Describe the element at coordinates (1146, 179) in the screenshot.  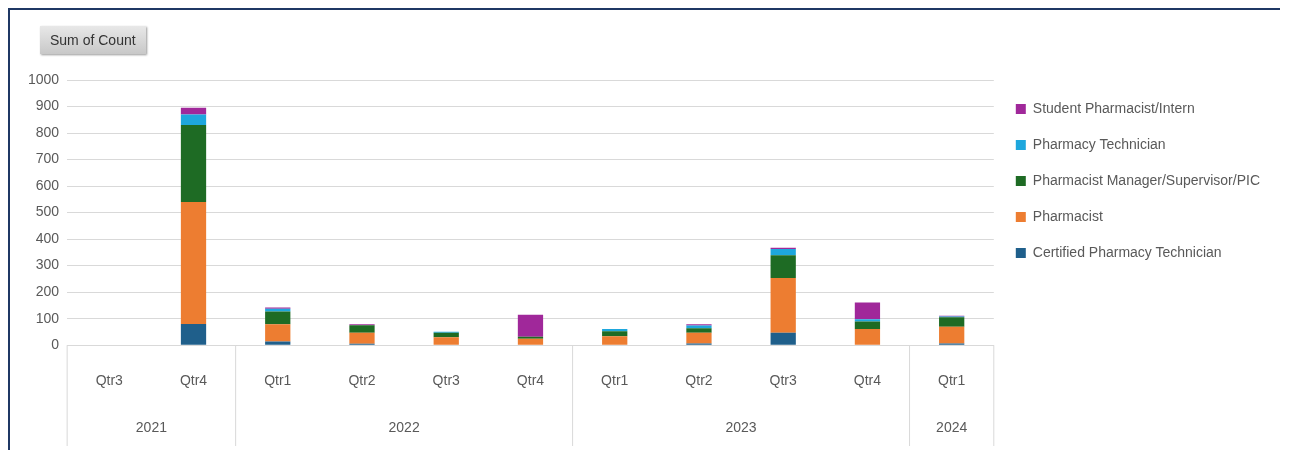
I see `legend-label: Pharmacist Manager/Supervisor/PIC` at that location.